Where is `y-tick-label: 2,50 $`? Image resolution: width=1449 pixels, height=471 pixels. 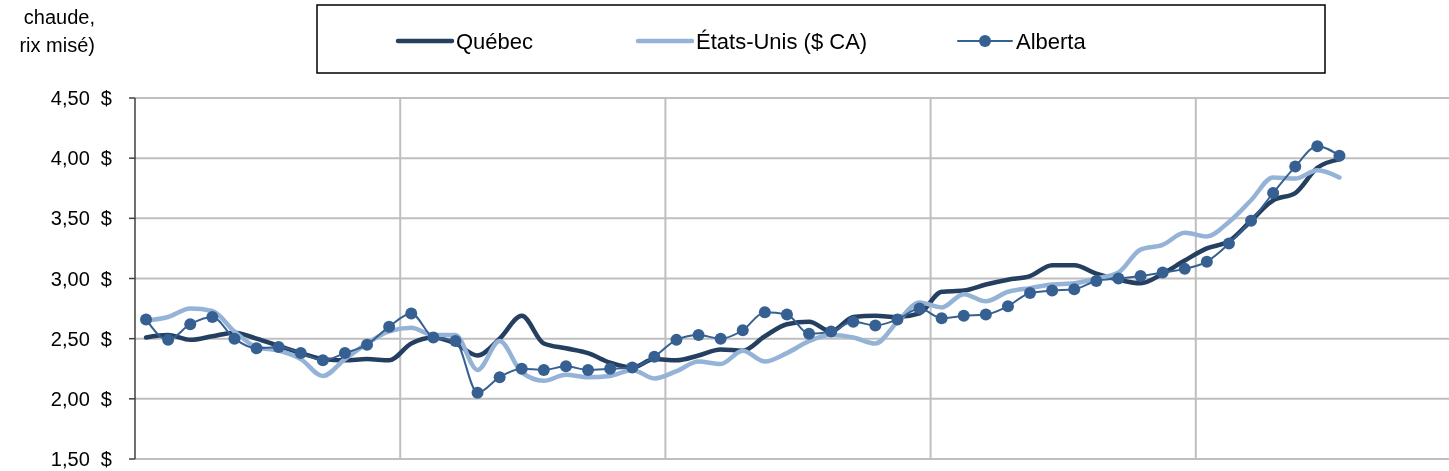 y-tick-label: 2,50 $ is located at coordinates (81, 338).